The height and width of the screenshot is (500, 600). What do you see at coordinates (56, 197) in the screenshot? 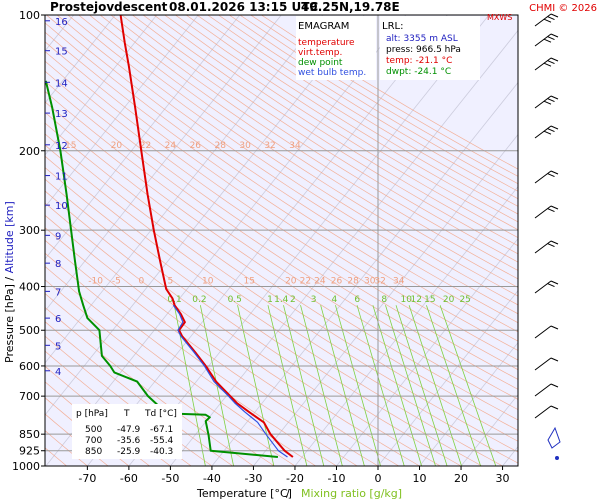
I see `altitude-tick-labels: 4 5 6 7 8 9 10 11 12 13 14 15 16` at bounding box center [56, 197].